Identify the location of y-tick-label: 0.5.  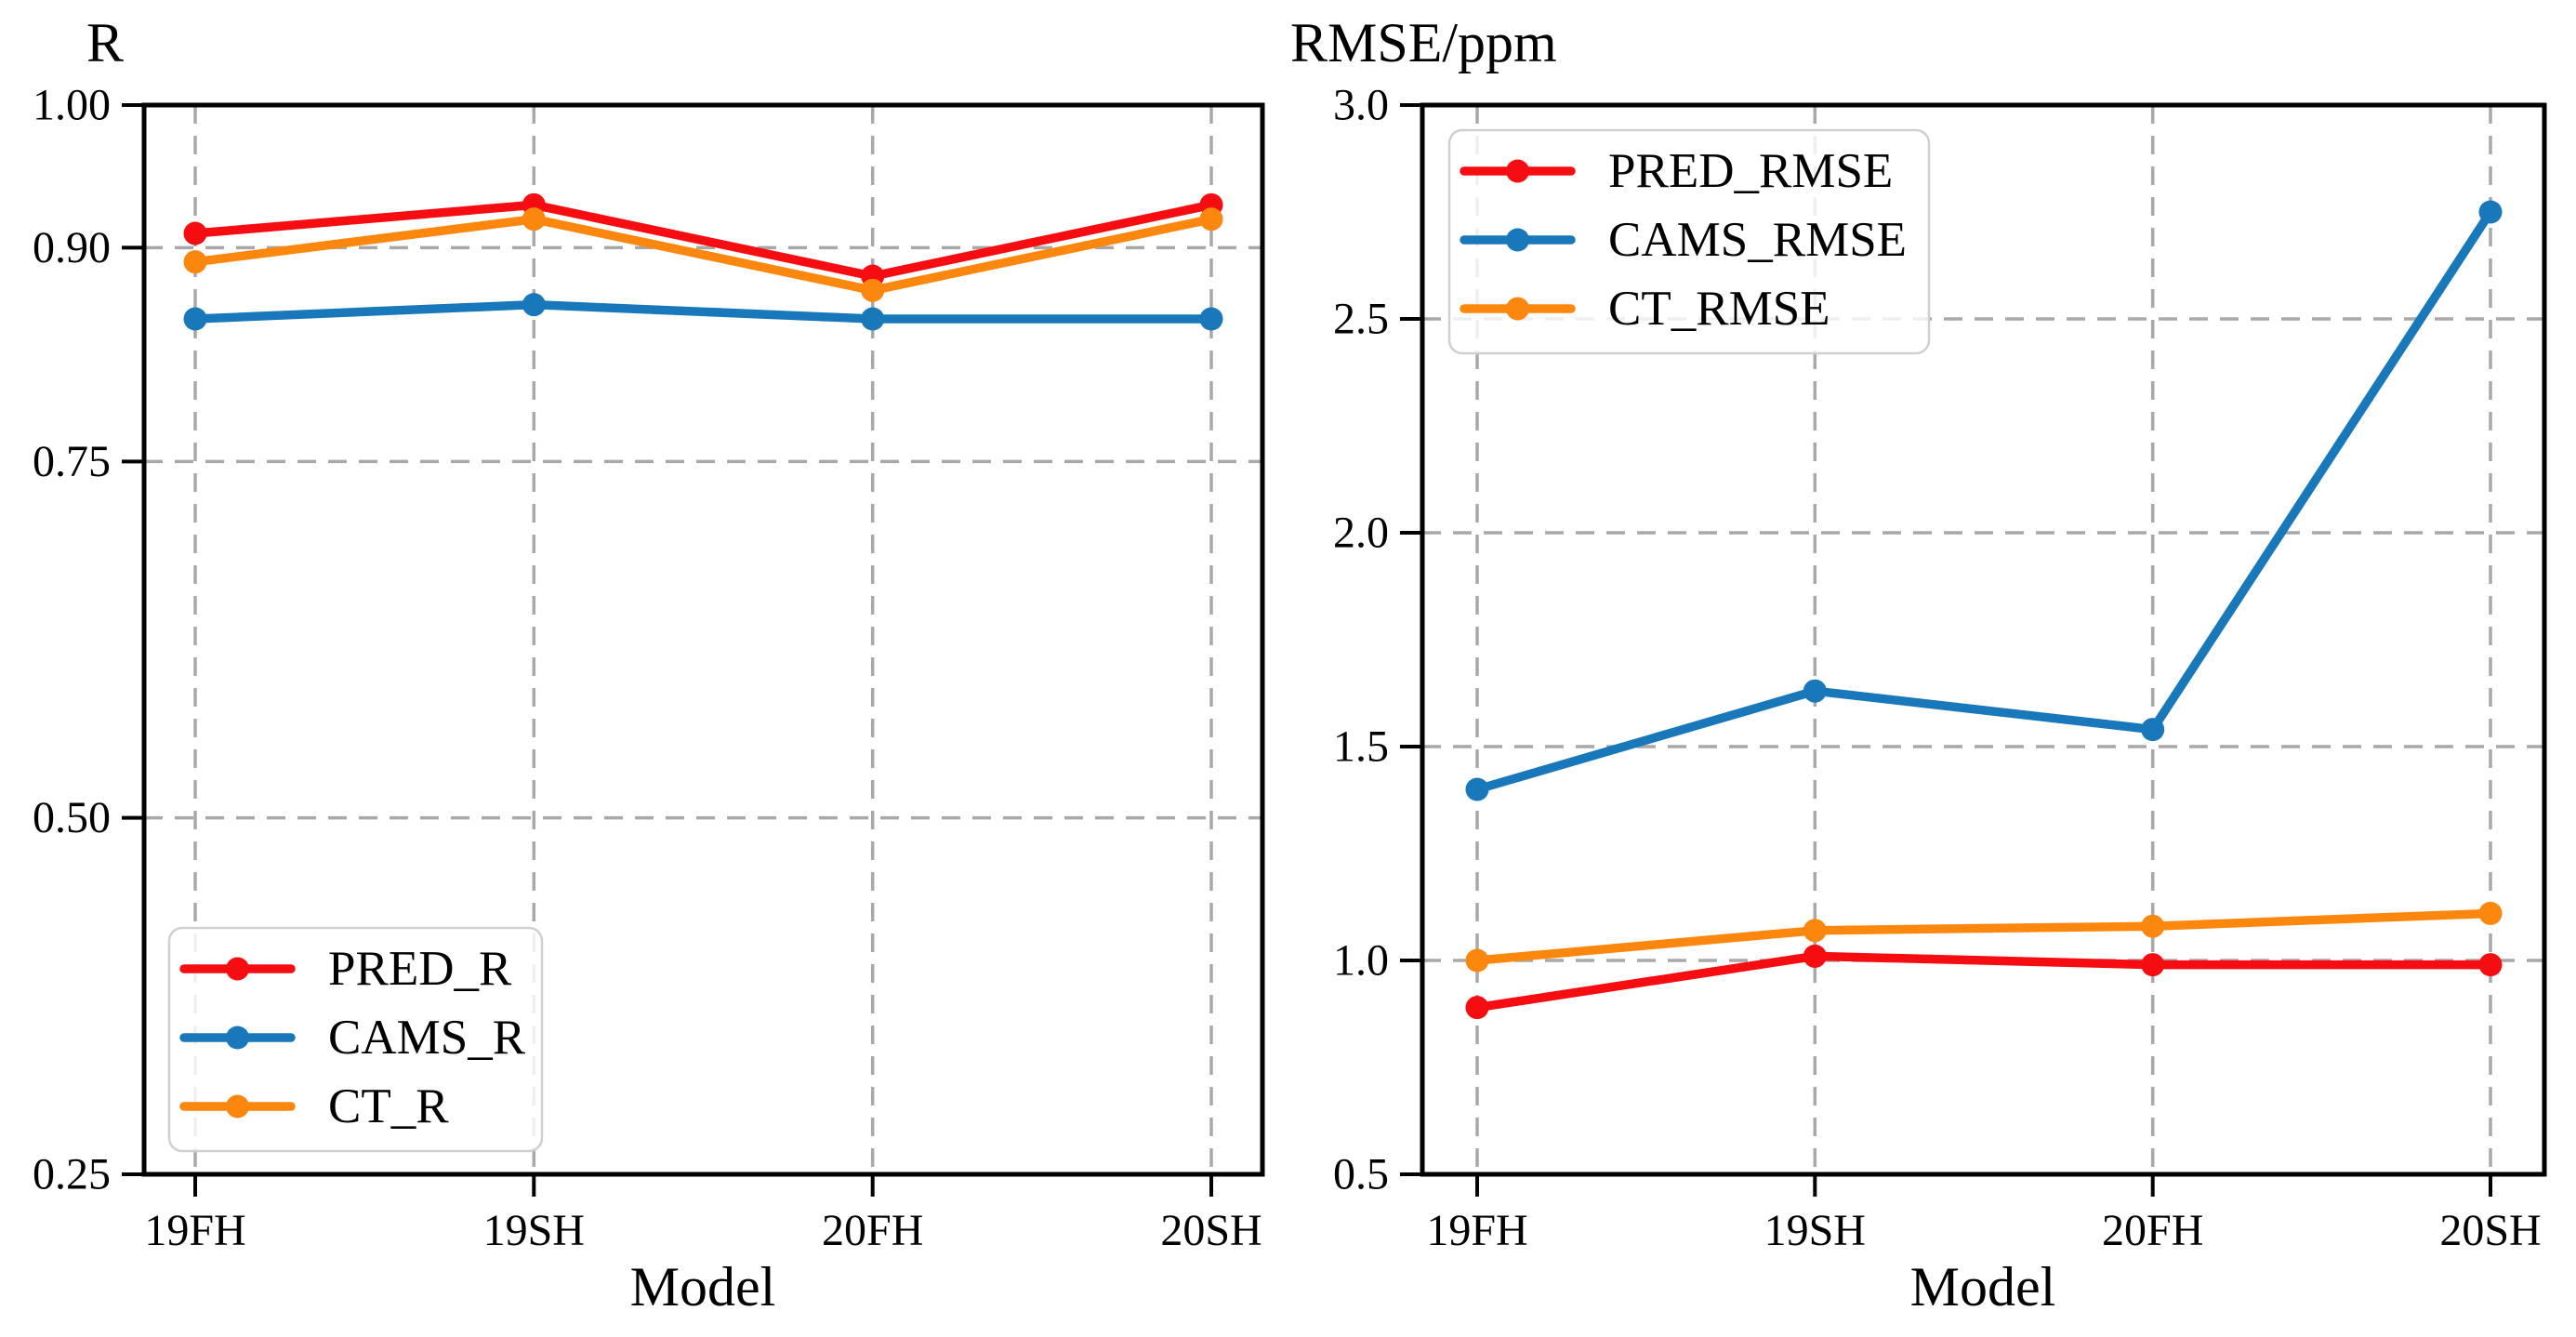
(1361, 1174).